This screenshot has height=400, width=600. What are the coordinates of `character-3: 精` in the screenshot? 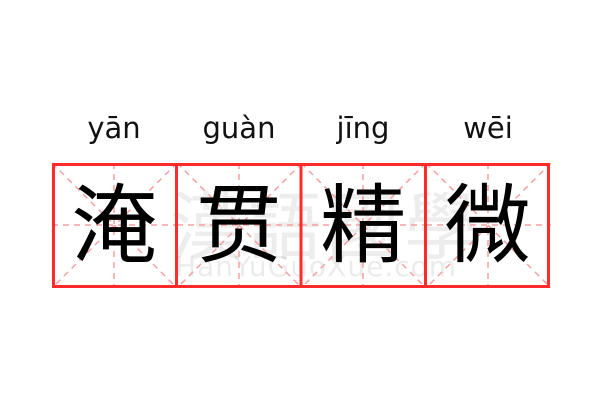 It's located at (363, 225).